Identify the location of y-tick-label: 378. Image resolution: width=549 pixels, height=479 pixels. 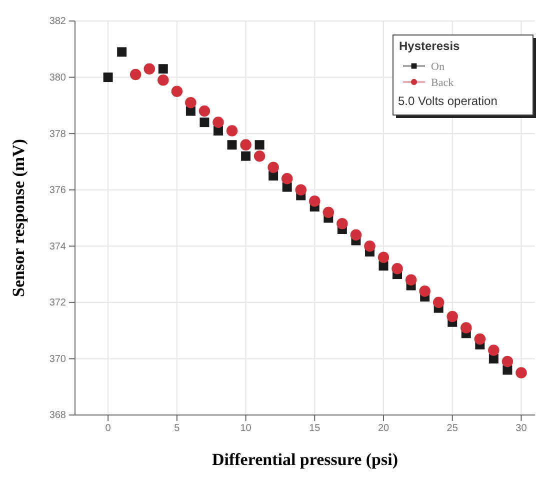
(57, 134).